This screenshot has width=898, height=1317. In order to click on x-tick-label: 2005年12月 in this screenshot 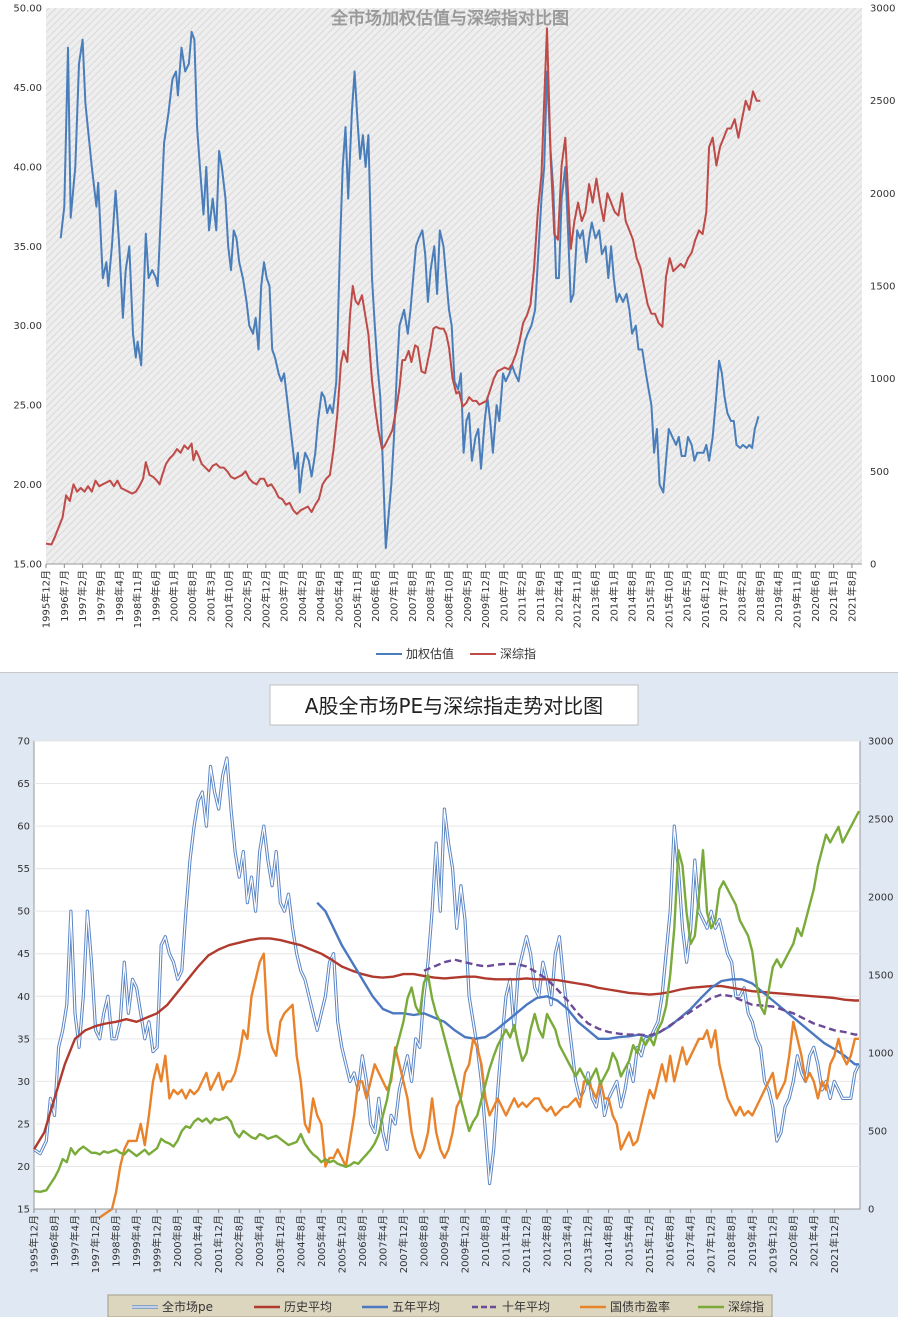, I will do `click(341, 1244)`.